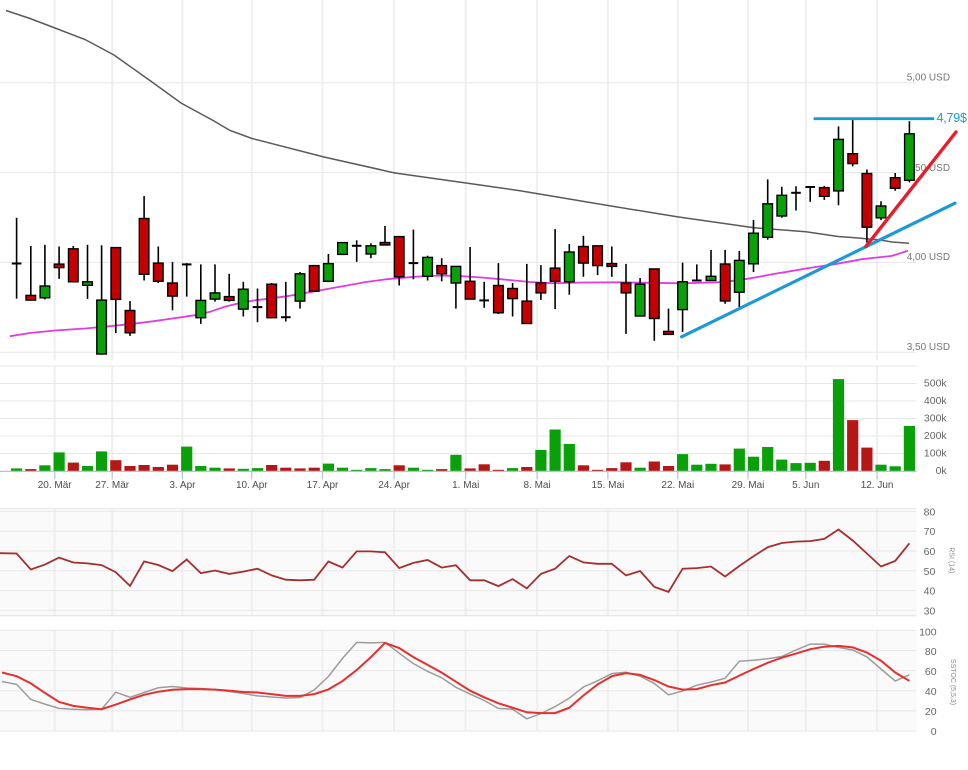 The height and width of the screenshot is (770, 968). I want to click on svg-text: 100k, so click(936, 453).